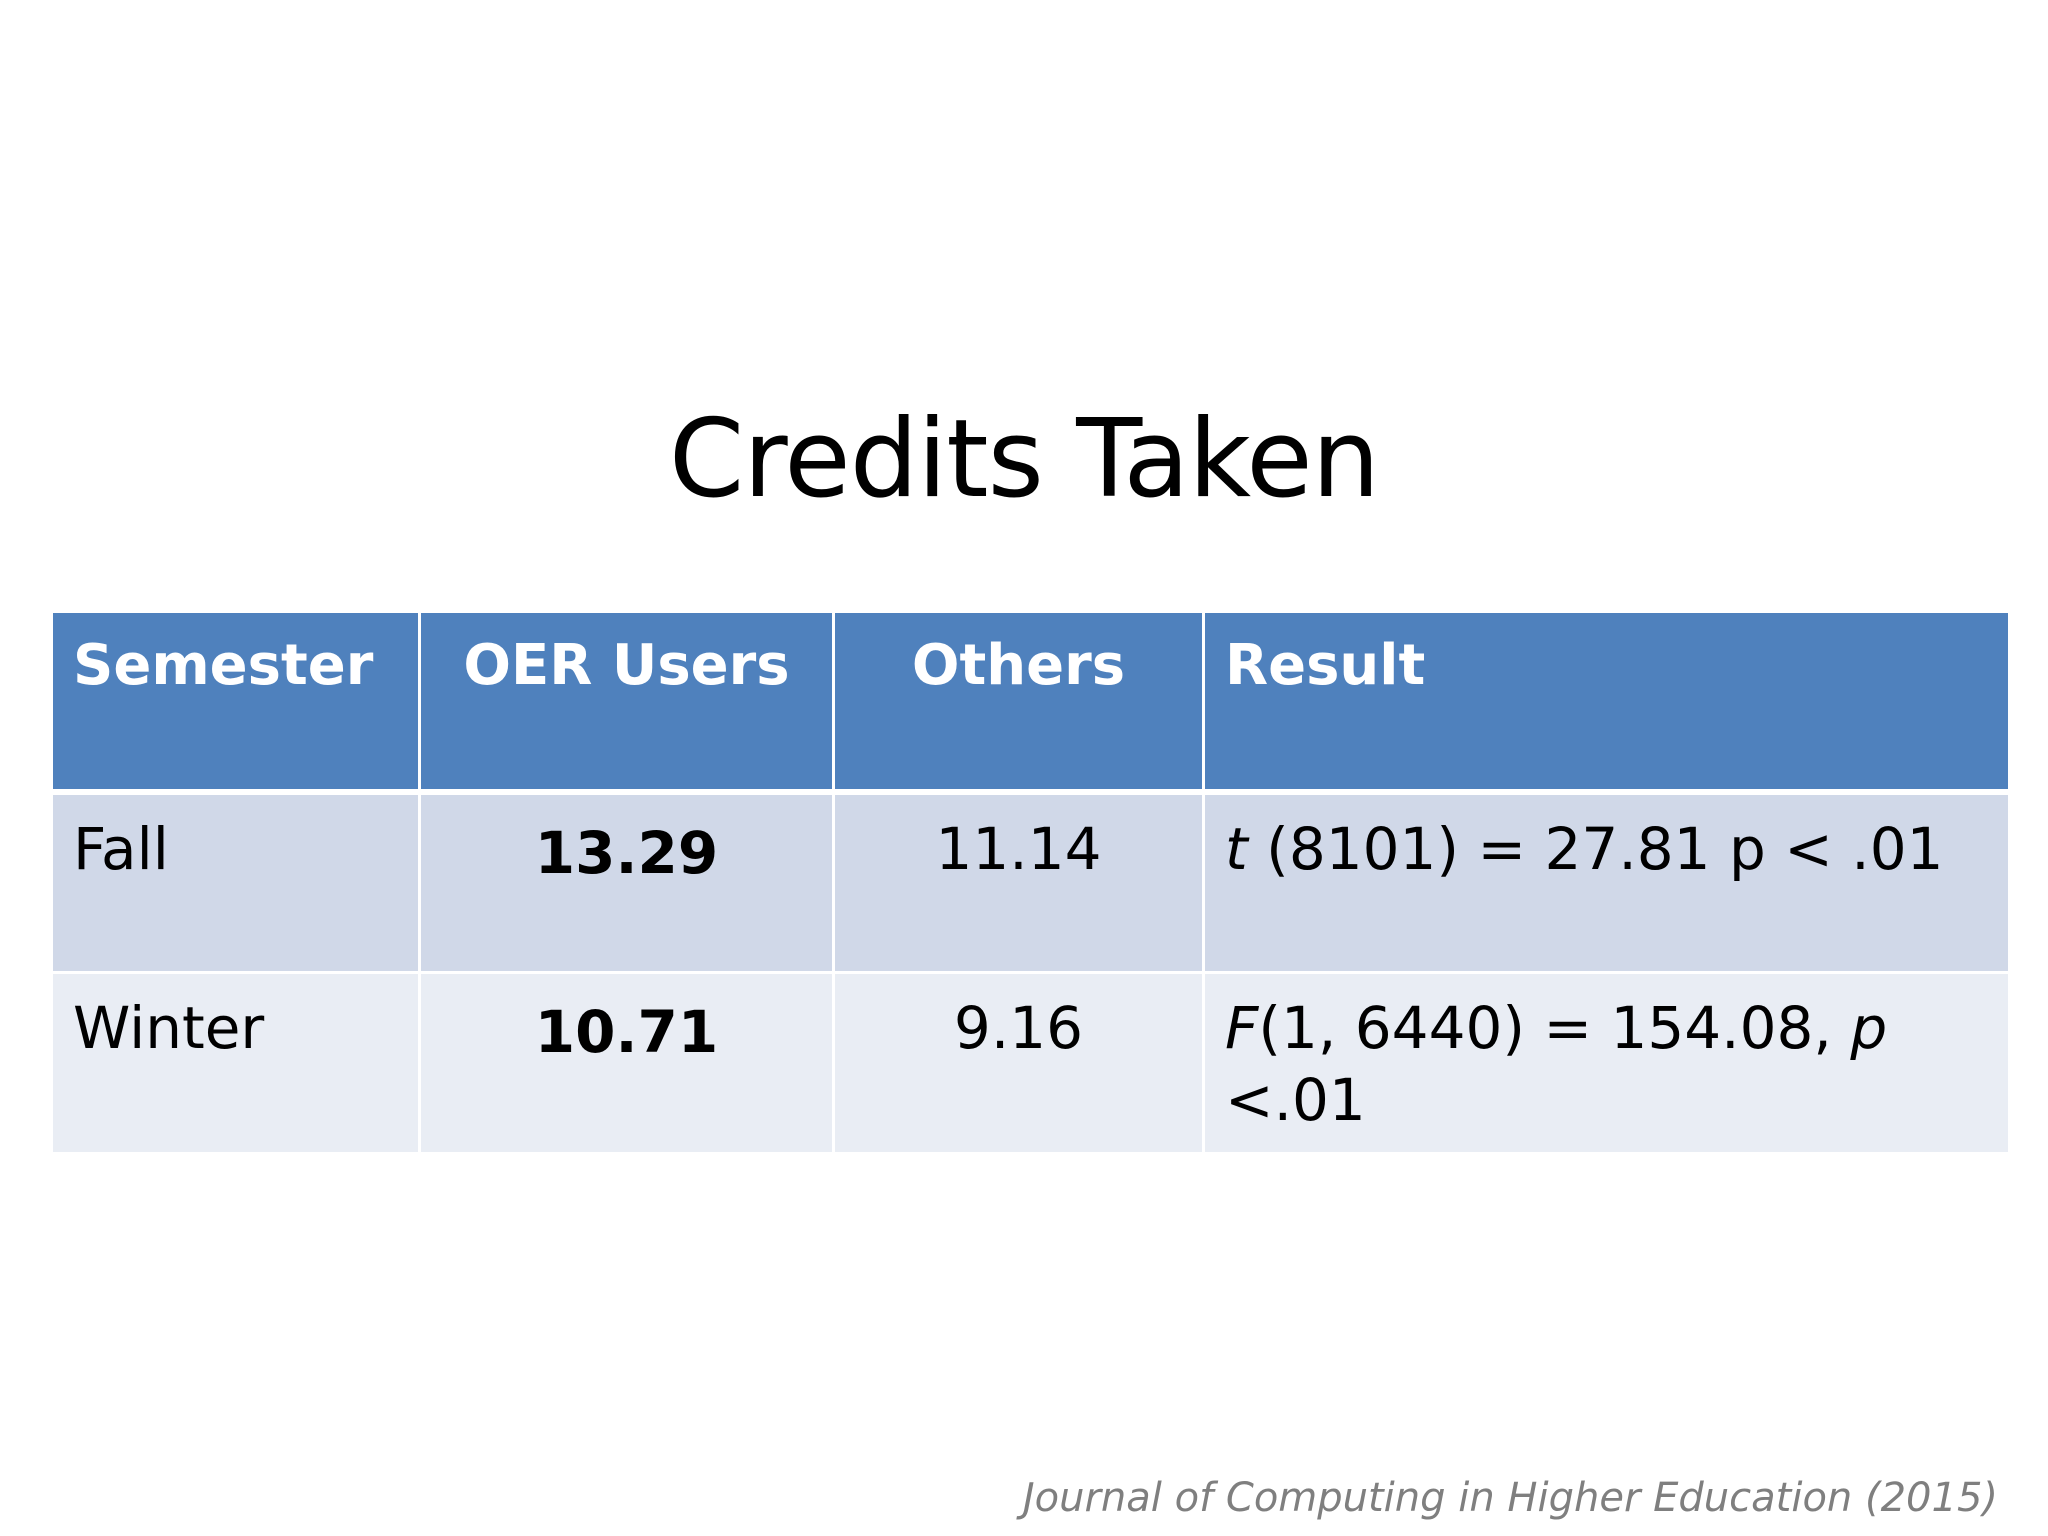 Image resolution: width=2048 pixels, height=1536 pixels. Describe the element at coordinates (1018, 702) in the screenshot. I see `header-others: Others` at that location.